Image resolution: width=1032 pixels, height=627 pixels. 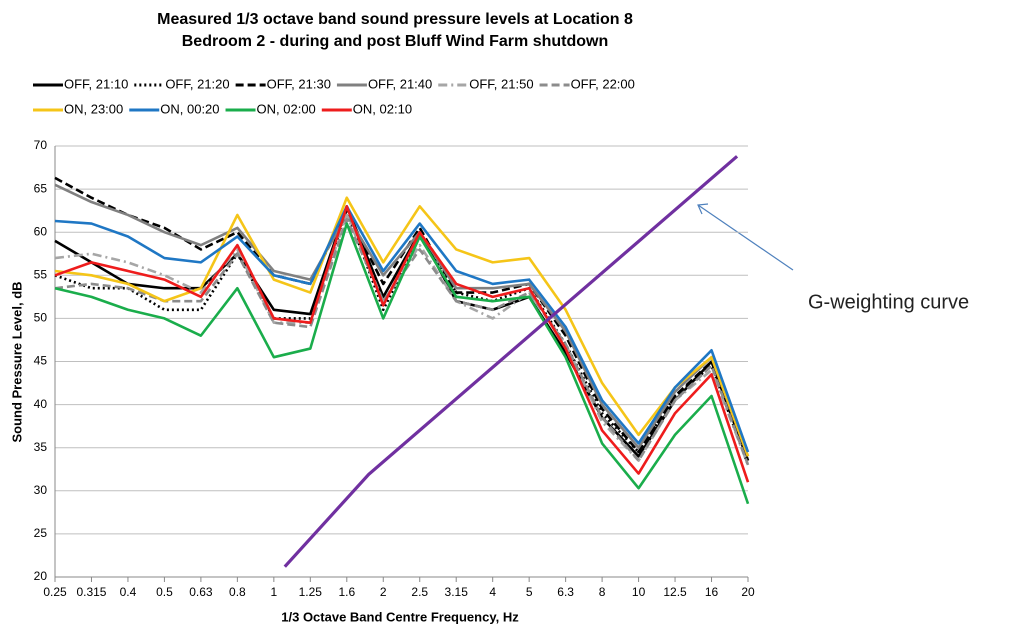 I want to click on y-tick-label: 50, so click(x=41, y=318).